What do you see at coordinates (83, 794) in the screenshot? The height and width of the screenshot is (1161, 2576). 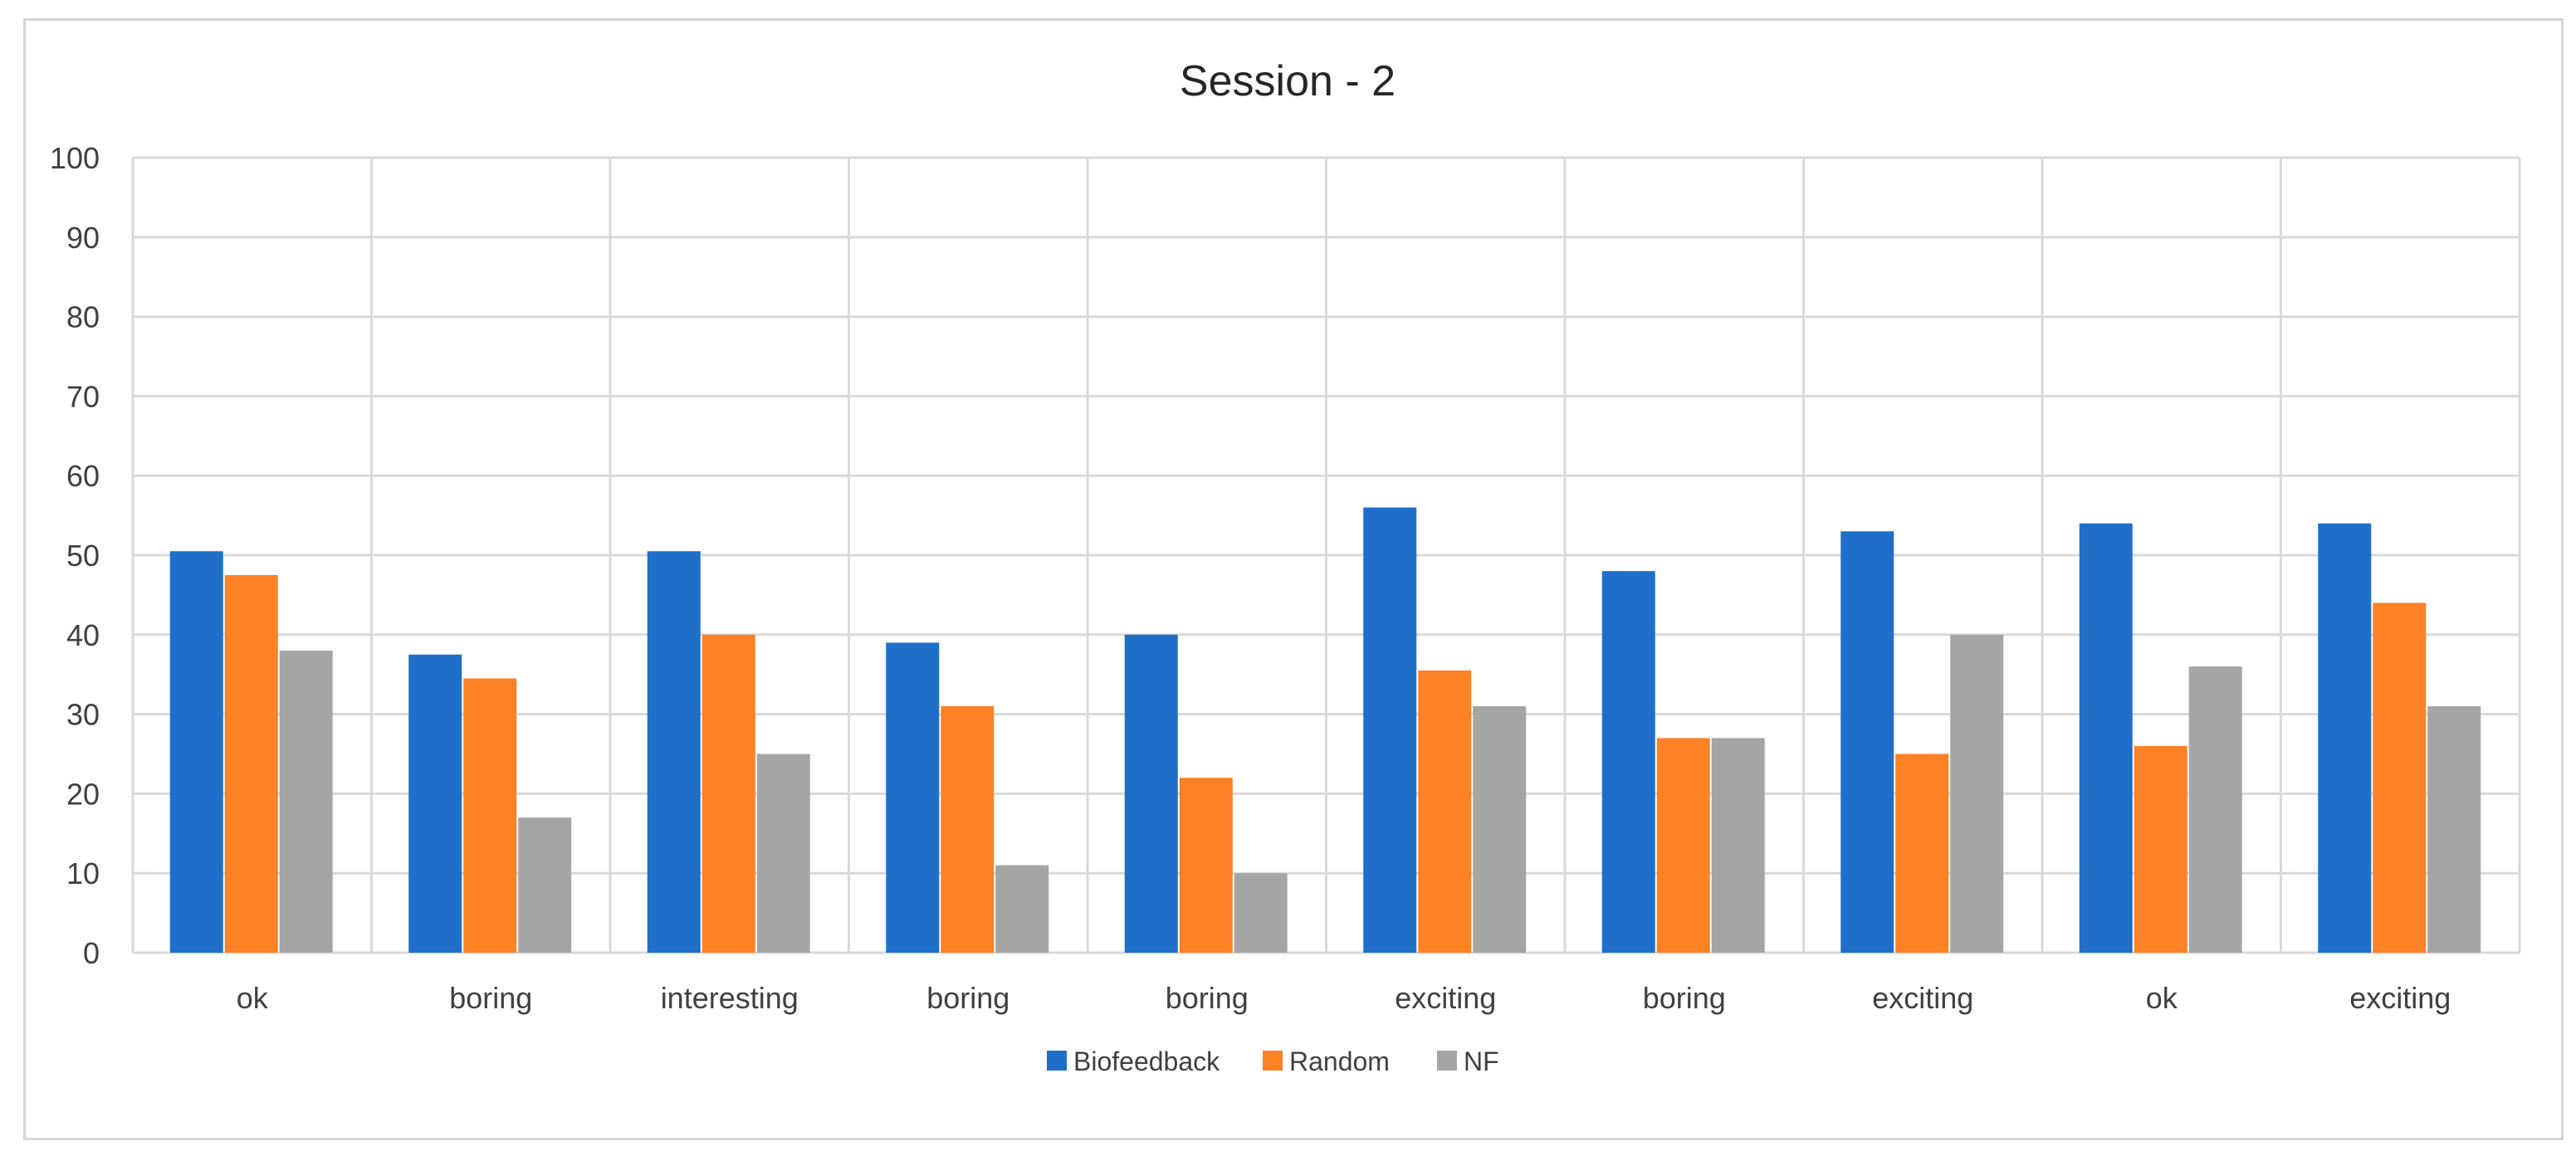 I see `y-tick-label: 20` at bounding box center [83, 794].